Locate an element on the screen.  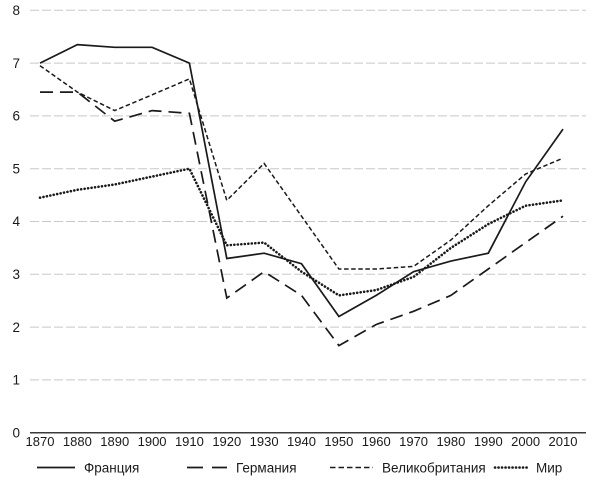
x-tick-label: 2010 is located at coordinates (563, 441).